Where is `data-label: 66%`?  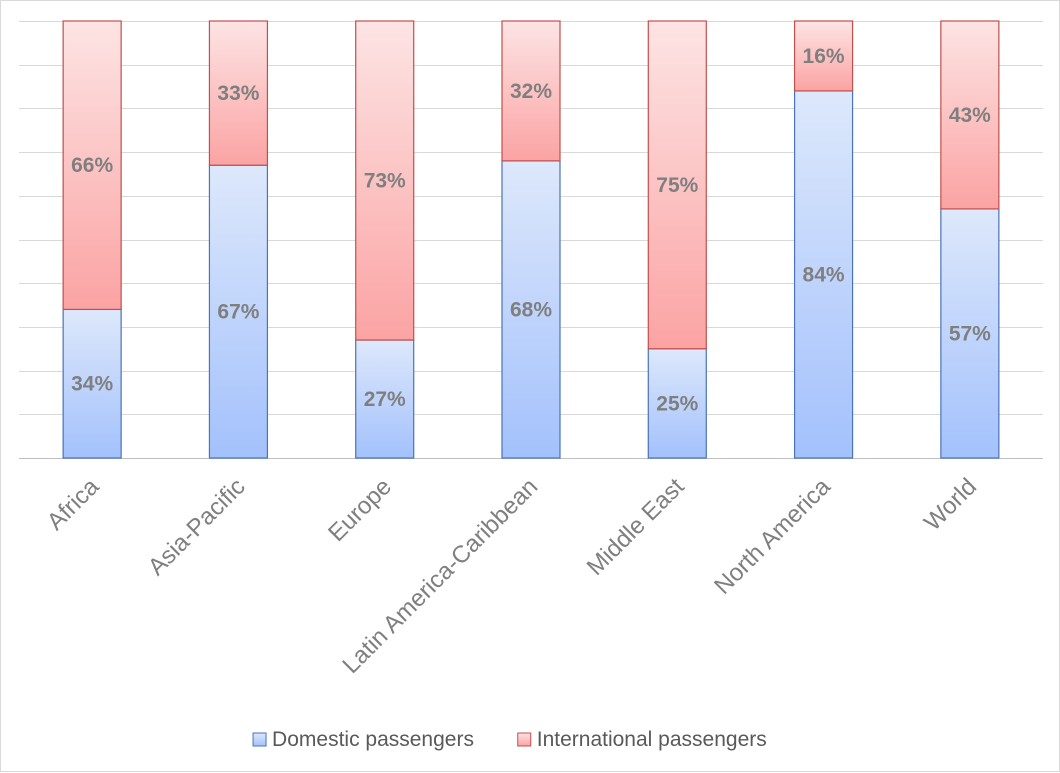 data-label: 66% is located at coordinates (92, 165).